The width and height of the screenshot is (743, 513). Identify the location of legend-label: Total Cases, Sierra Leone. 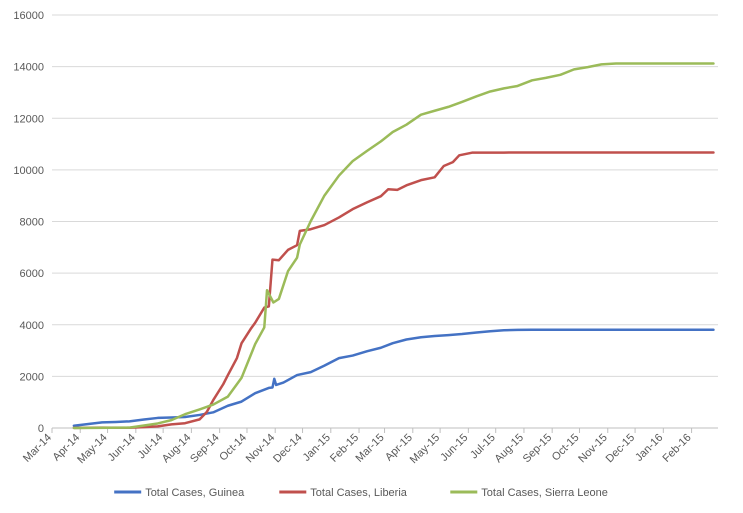
(544, 493).